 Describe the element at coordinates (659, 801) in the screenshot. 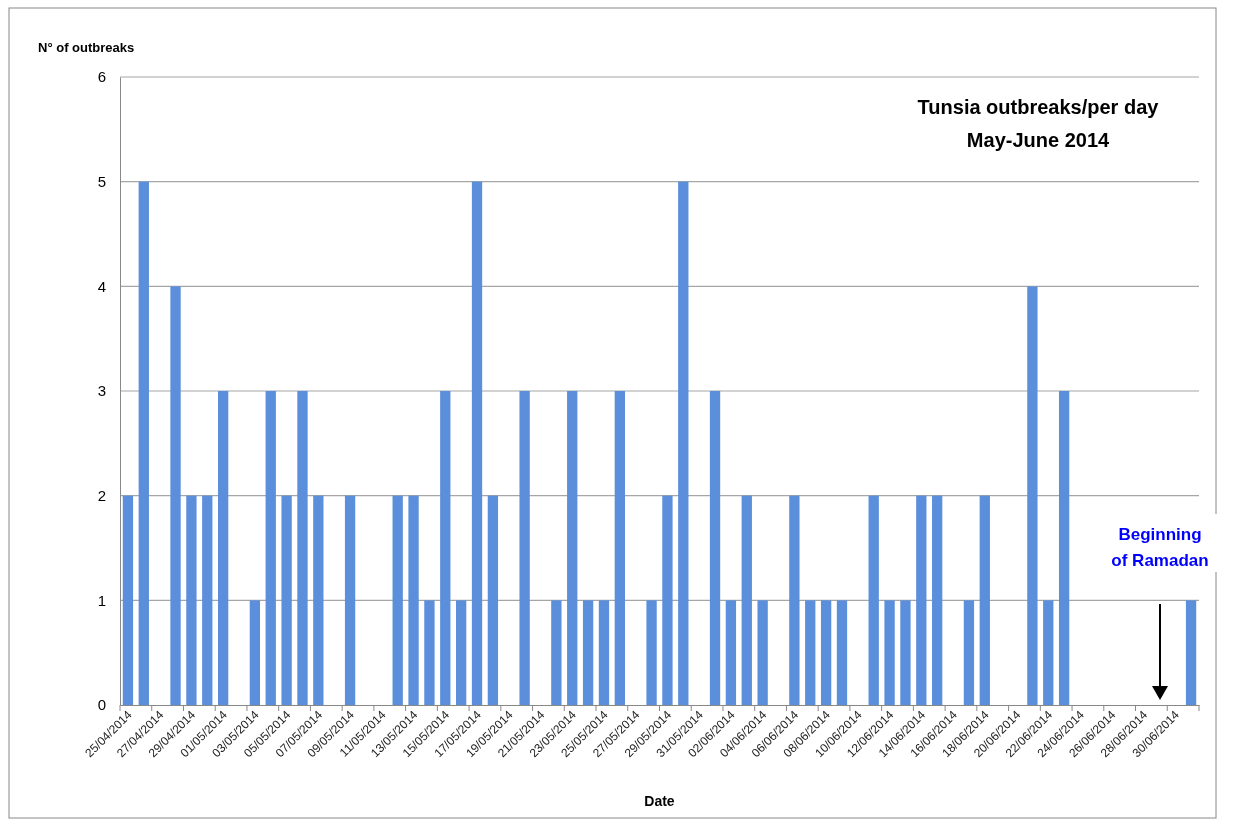

I see `x-axis-title: Date` at that location.